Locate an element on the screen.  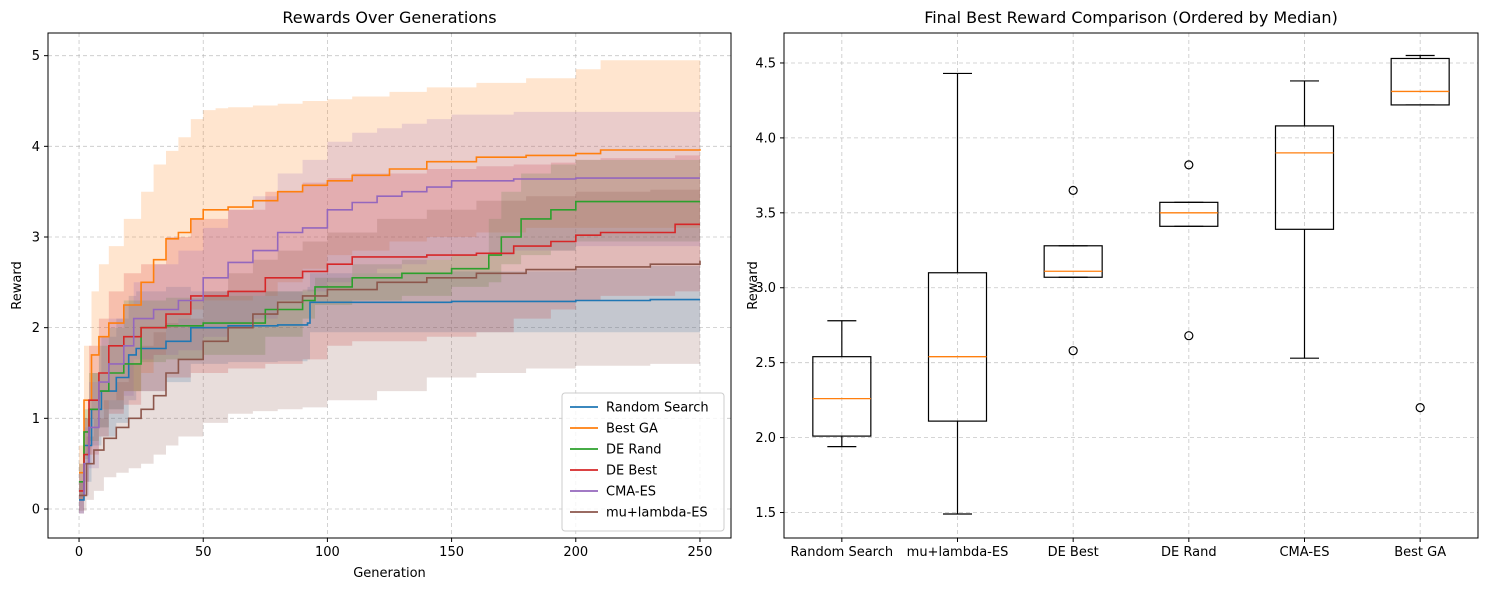
left-y-tick-label: 1 is located at coordinates (36, 419).